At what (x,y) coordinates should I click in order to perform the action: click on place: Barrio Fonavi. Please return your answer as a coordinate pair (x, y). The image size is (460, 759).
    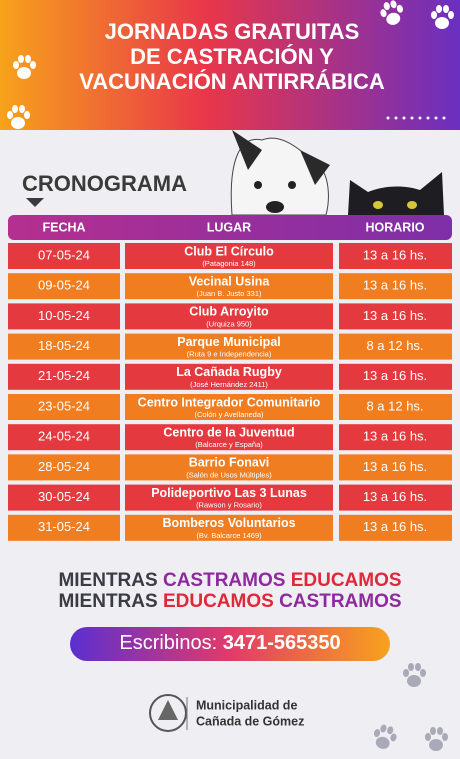
    Looking at the image, I should click on (229, 463).